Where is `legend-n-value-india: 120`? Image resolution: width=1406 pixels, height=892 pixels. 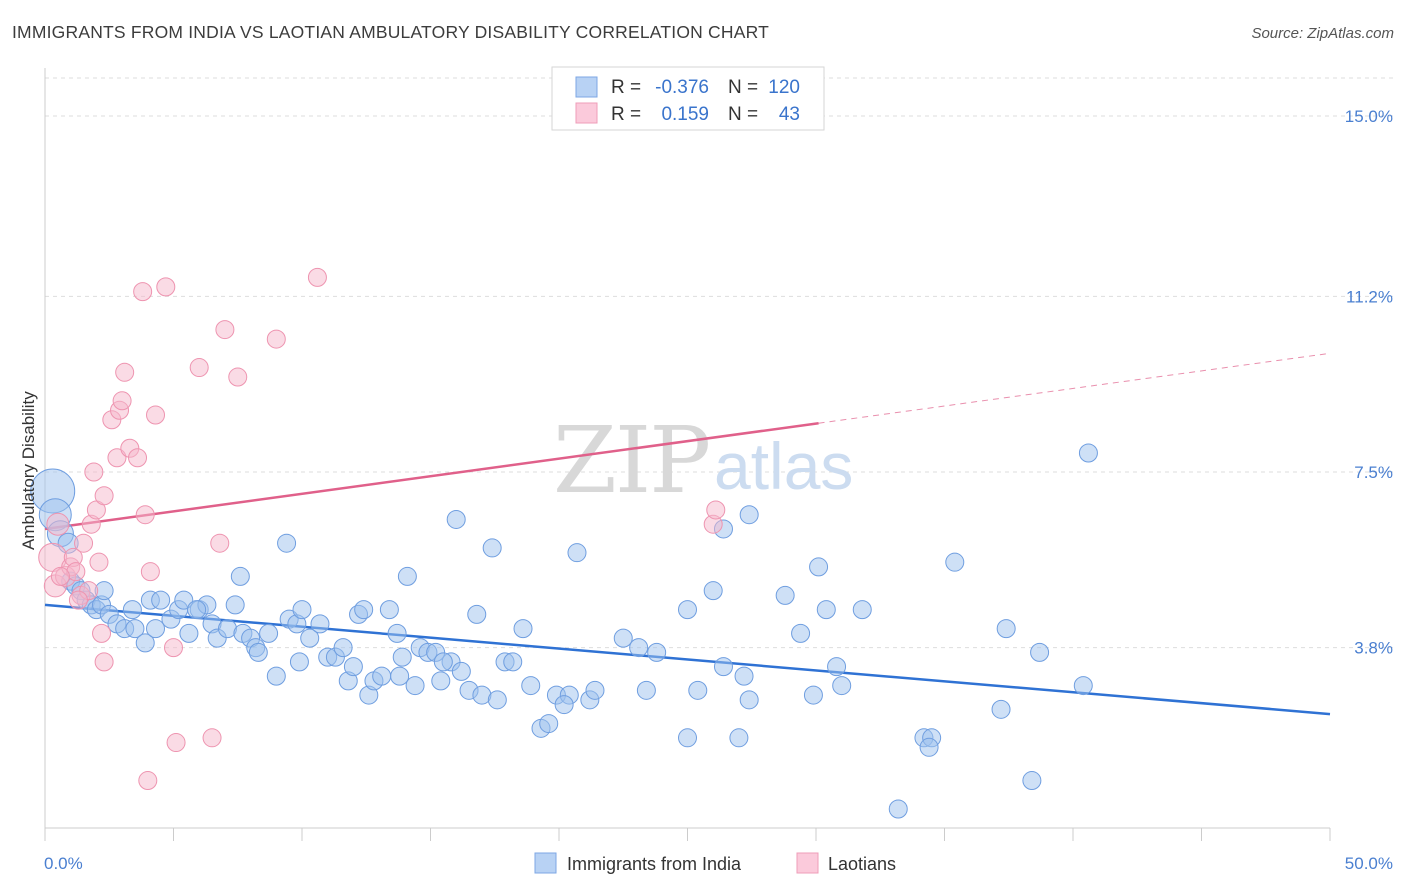
legend-n-value-india: 120 is located at coordinates (784, 87).